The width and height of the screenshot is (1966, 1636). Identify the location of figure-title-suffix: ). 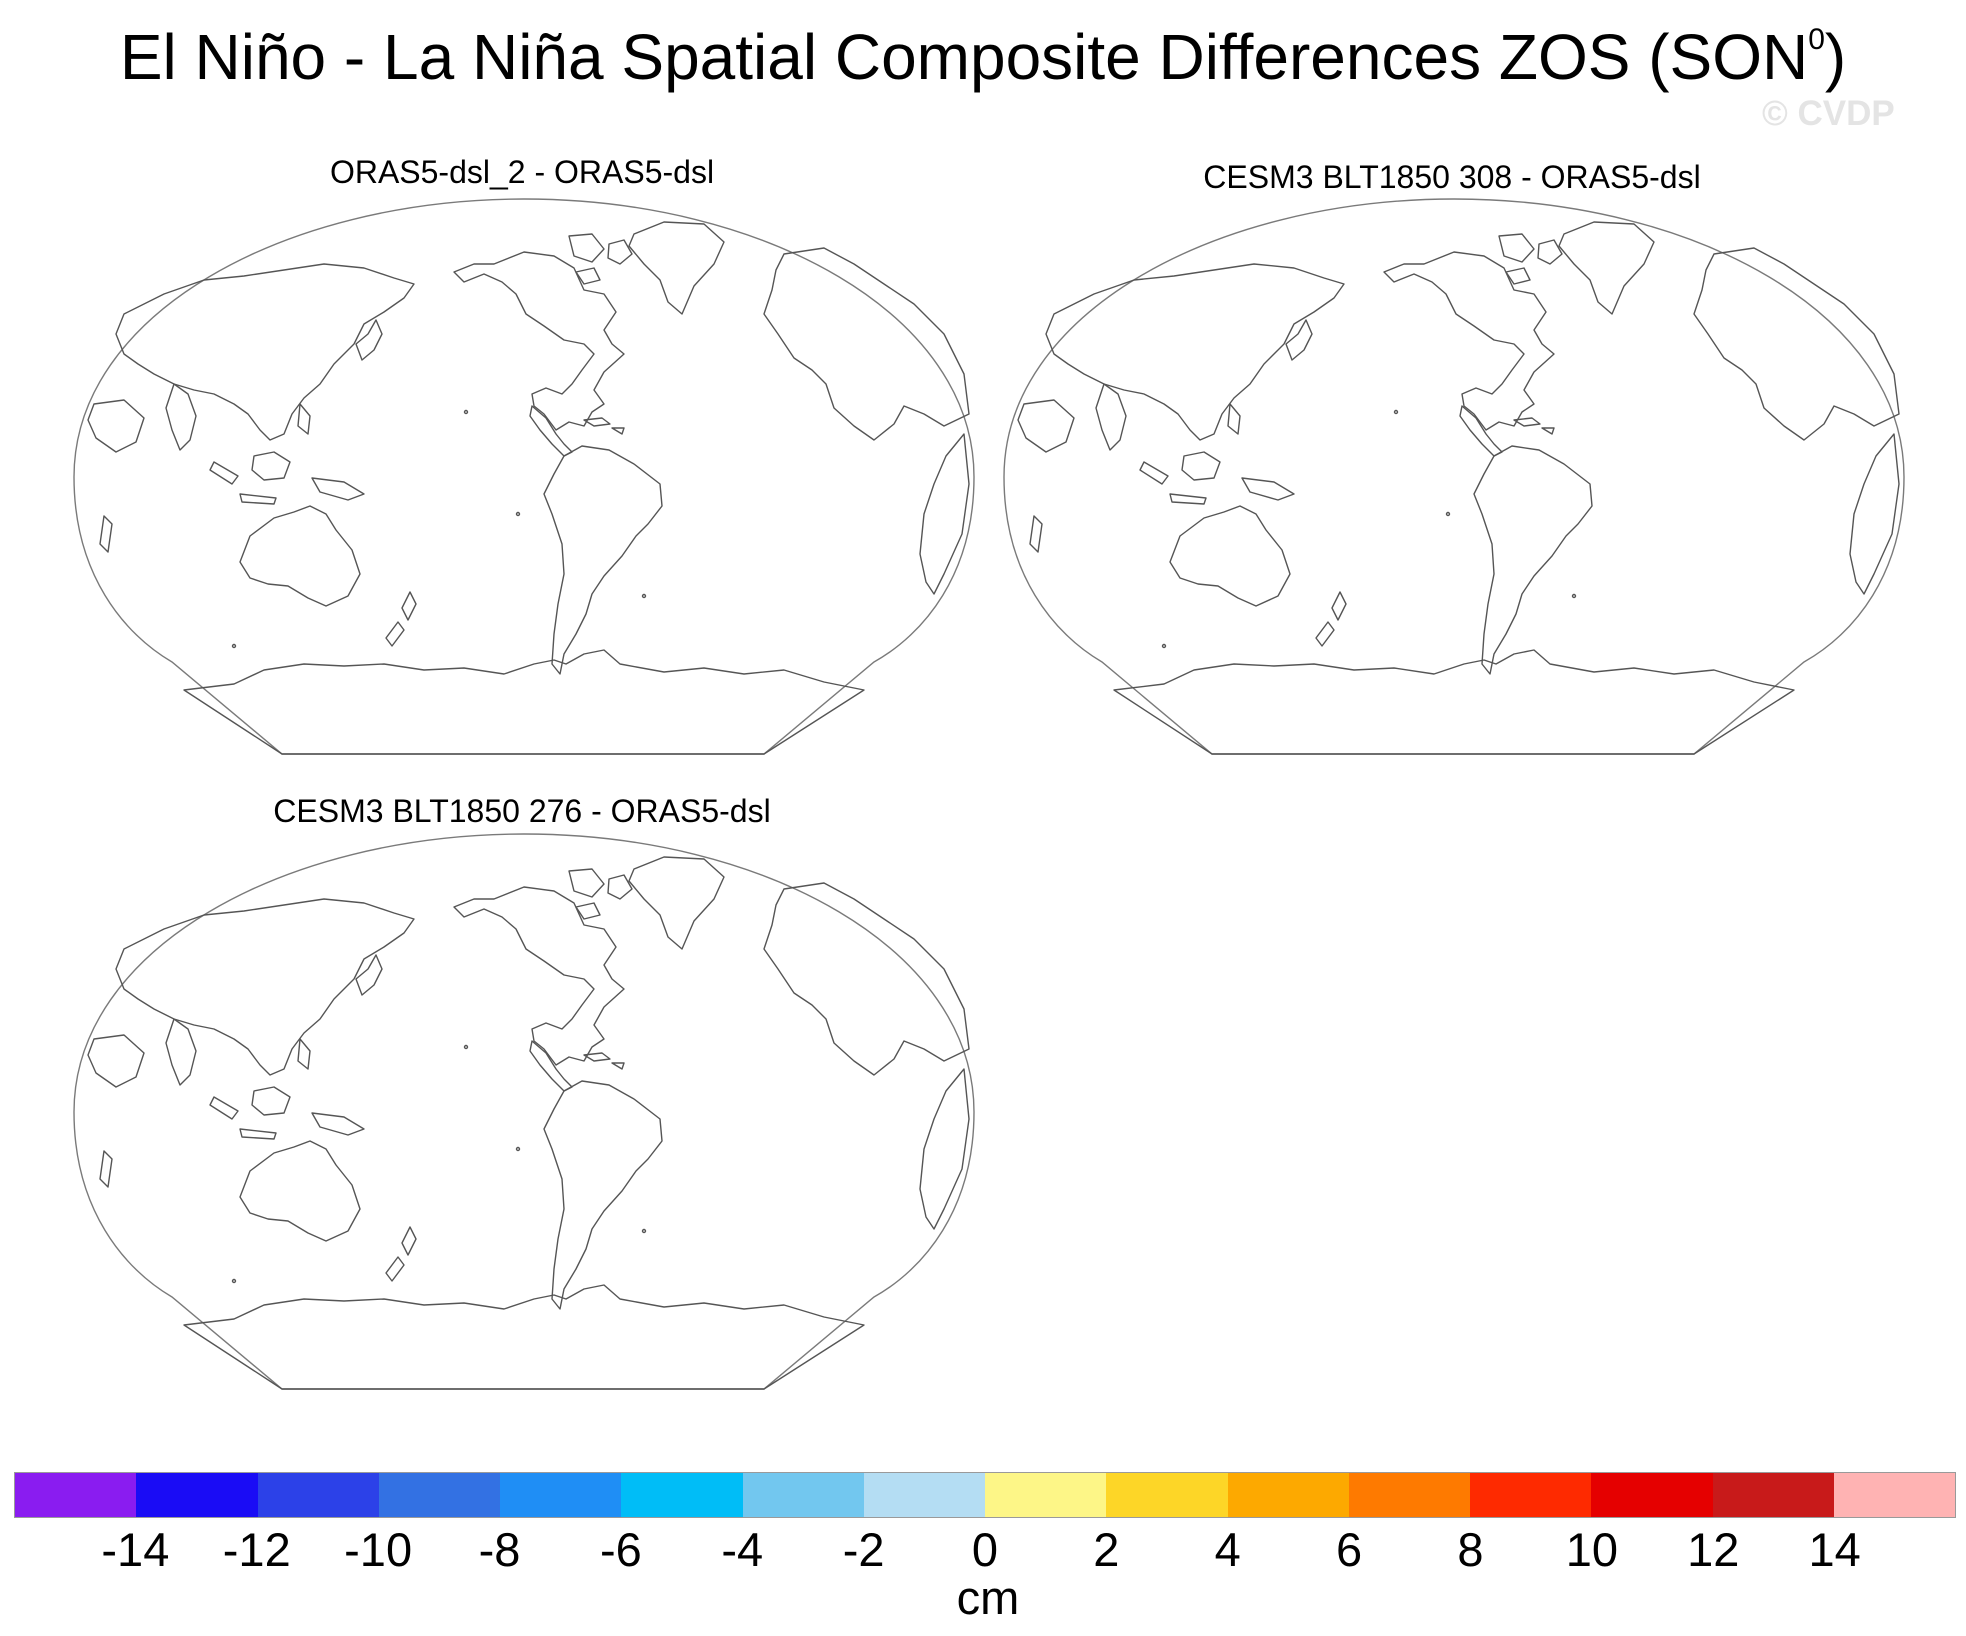
(1835, 57).